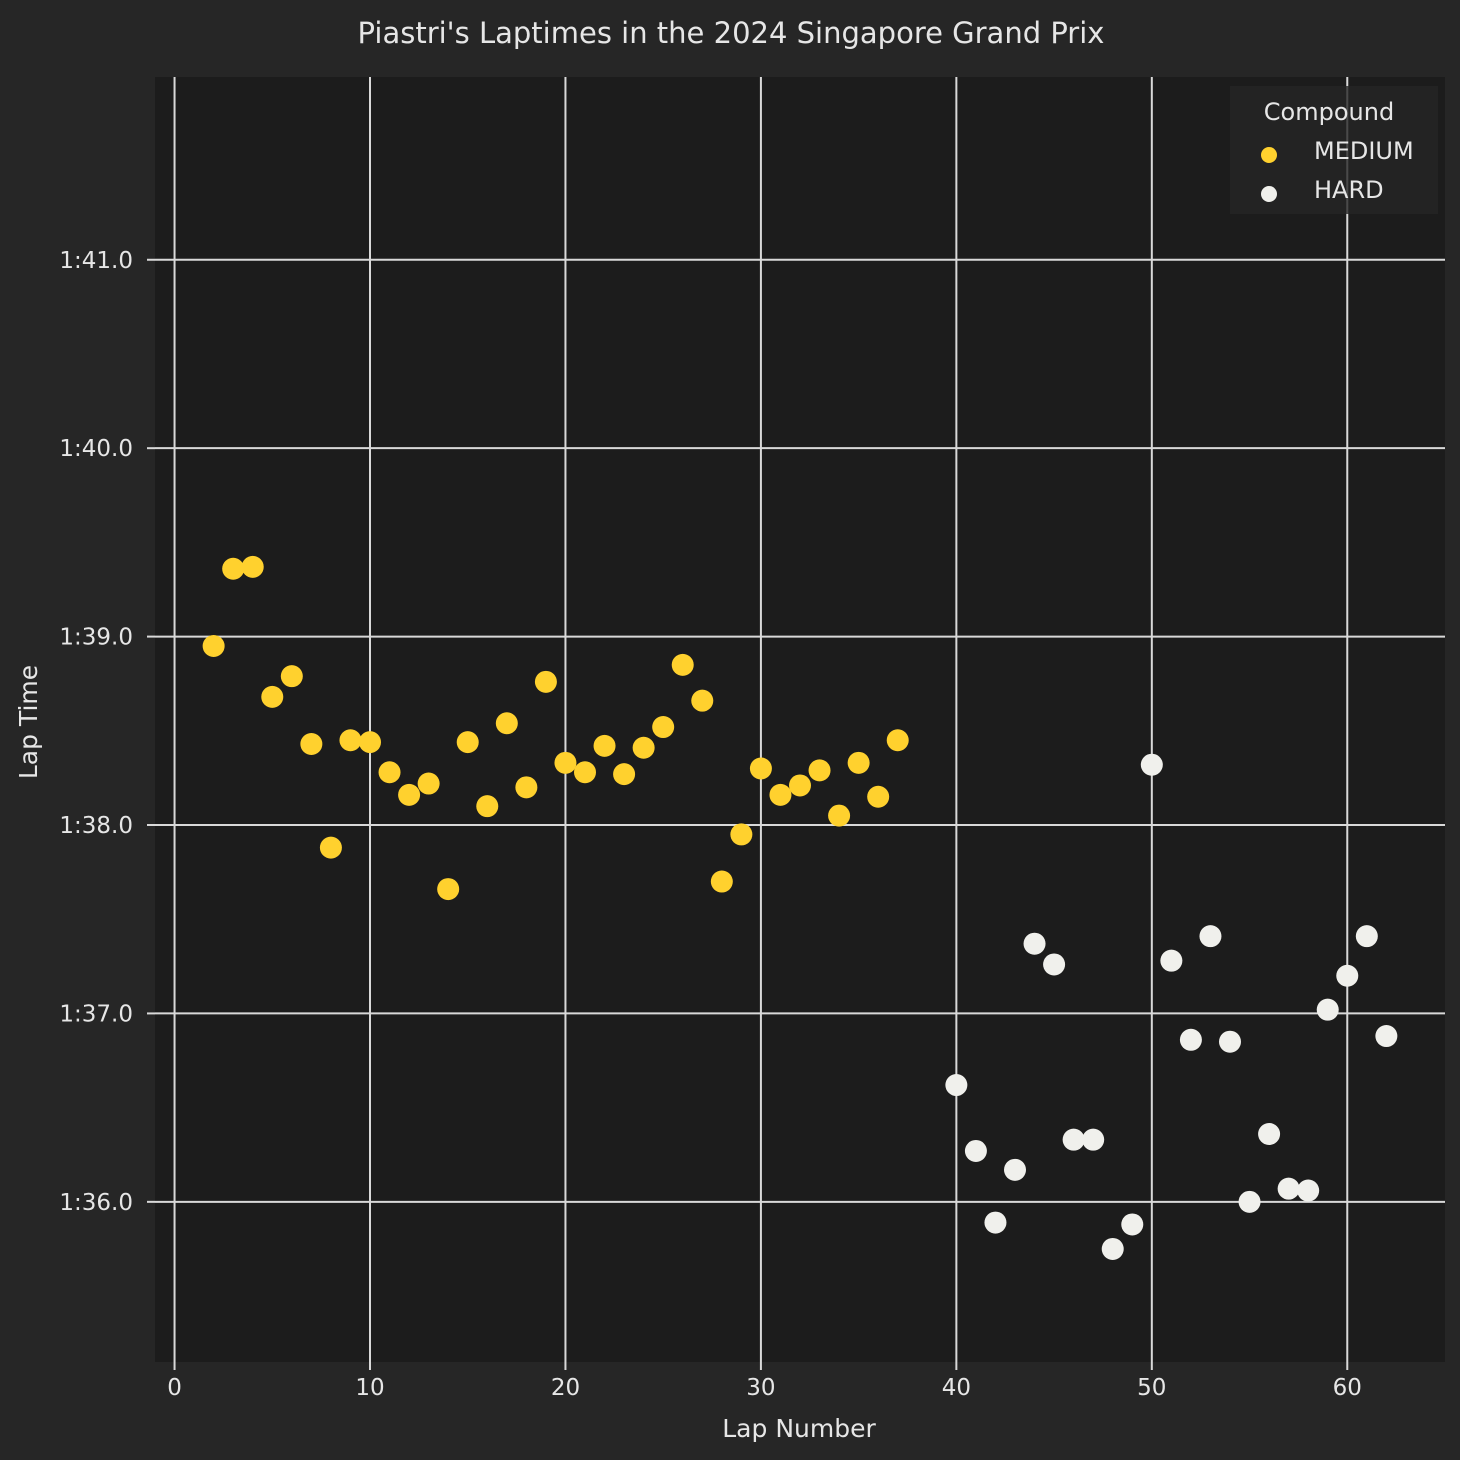 This screenshot has height=1460, width=1460. I want to click on x-tick-label: 20, so click(565, 1388).